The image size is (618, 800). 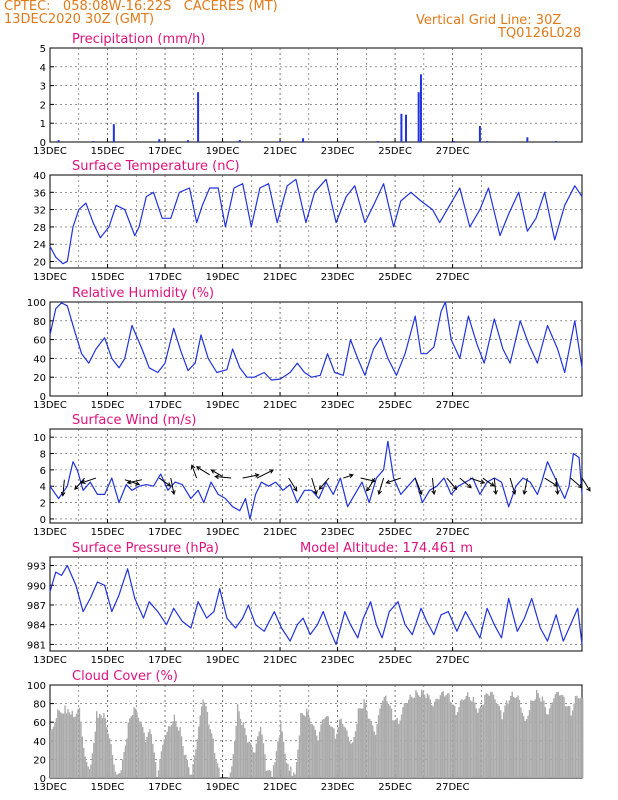 I want to click on press-ytick-label: 990, so click(x=36, y=586).